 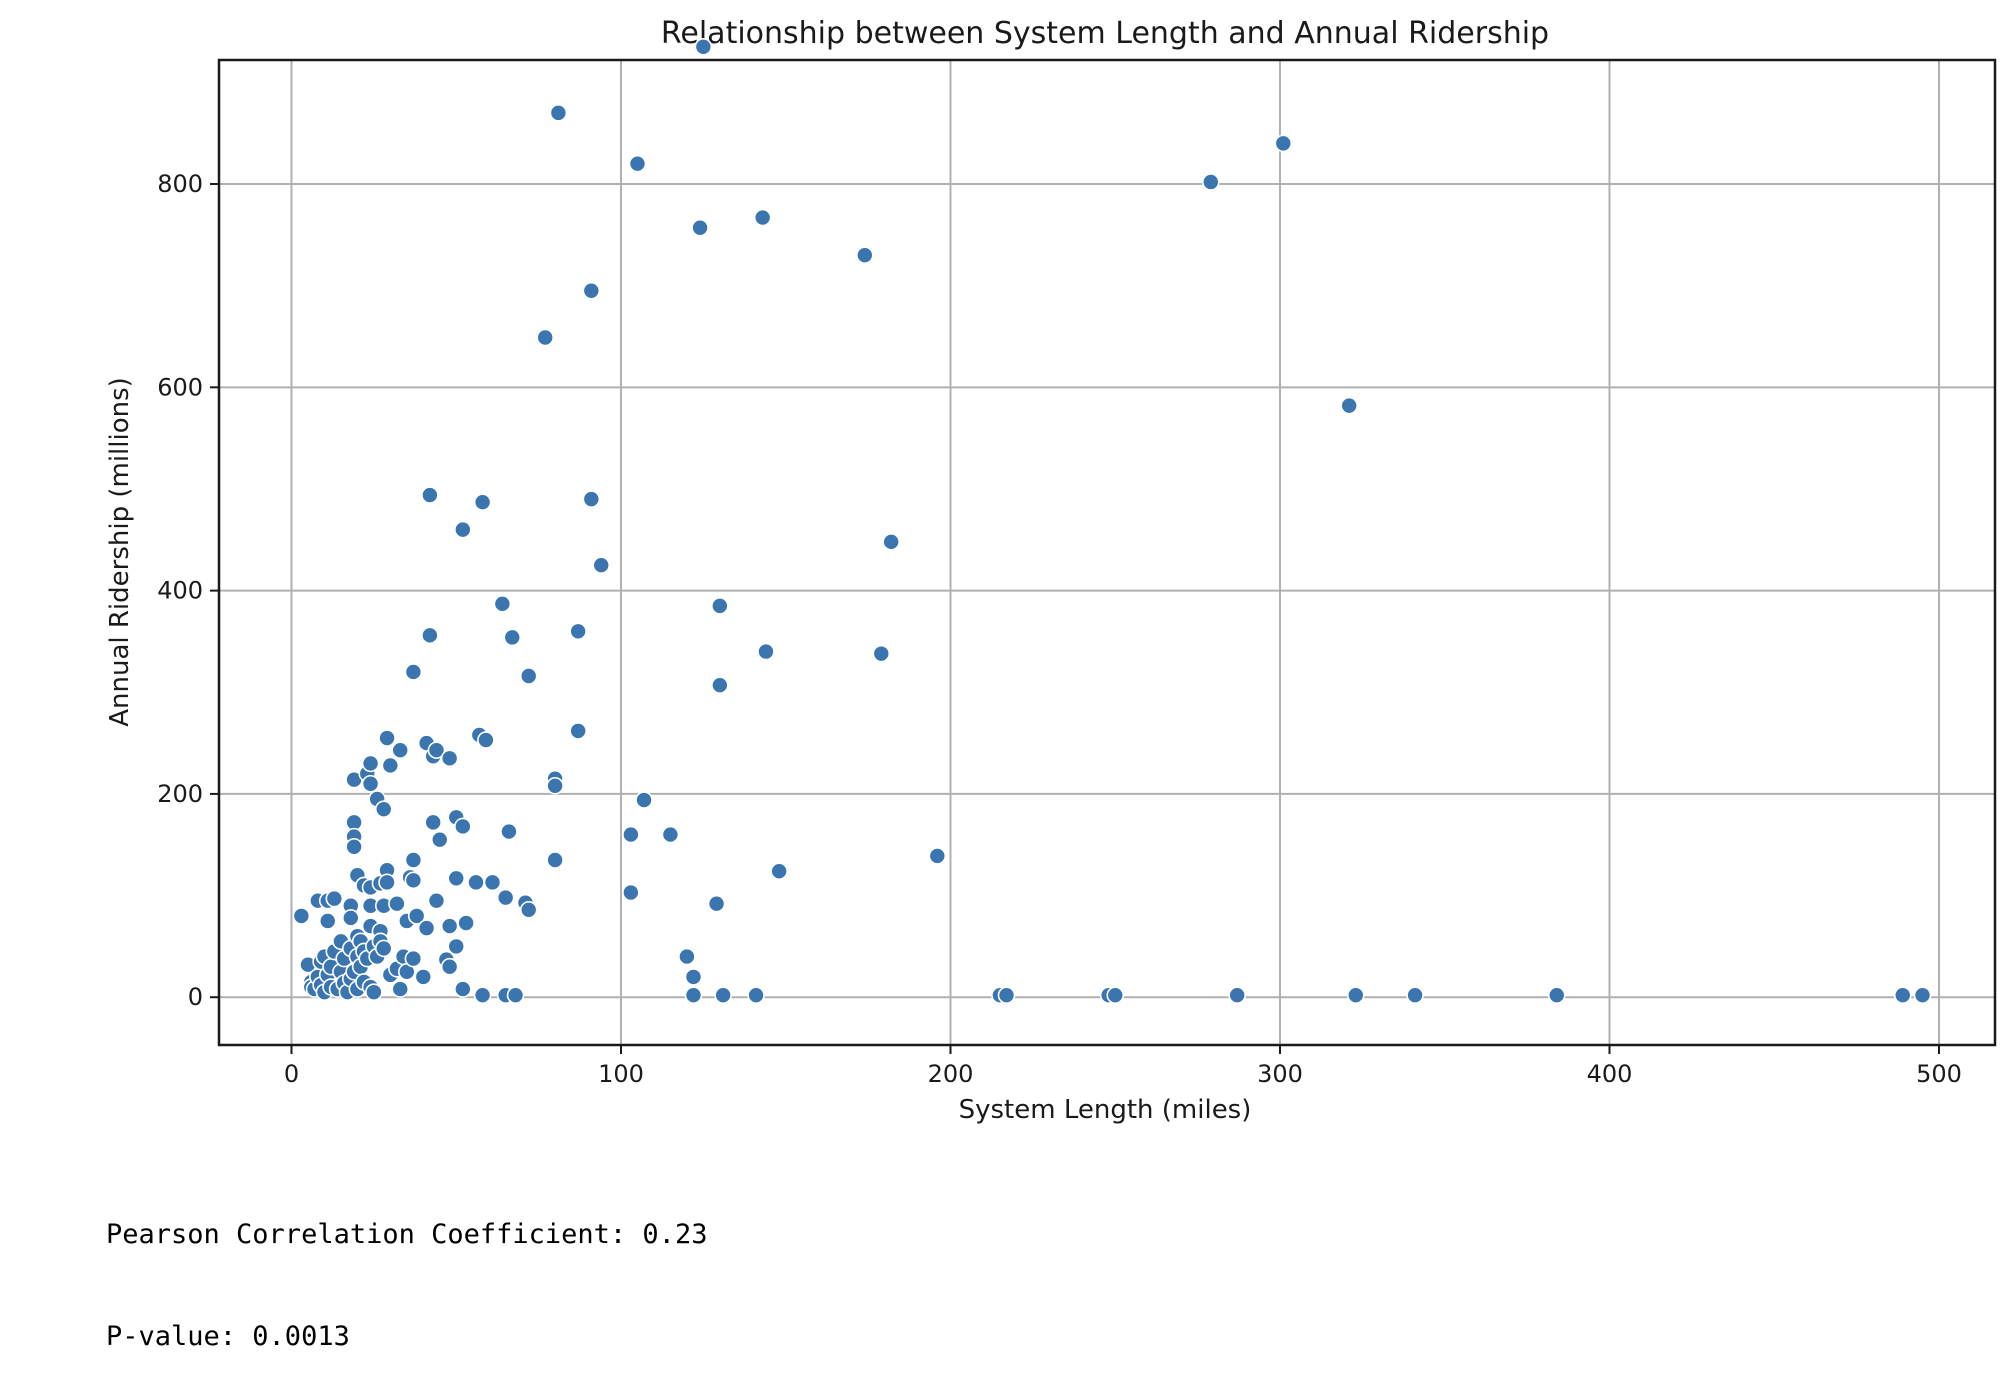 What do you see at coordinates (1939, 1074) in the screenshot?
I see `x-tick-label: 500` at bounding box center [1939, 1074].